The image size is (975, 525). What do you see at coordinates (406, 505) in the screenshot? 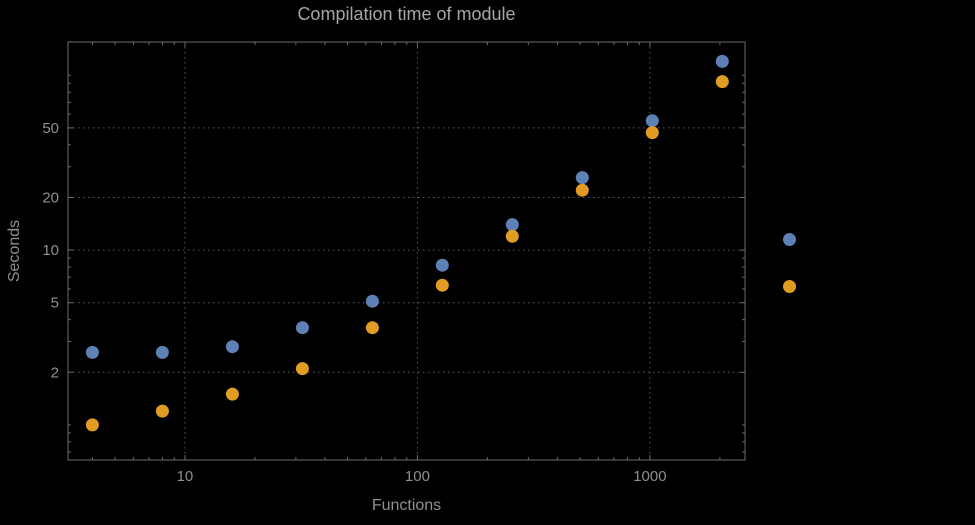
I see `x-axis-label: Functions` at bounding box center [406, 505].